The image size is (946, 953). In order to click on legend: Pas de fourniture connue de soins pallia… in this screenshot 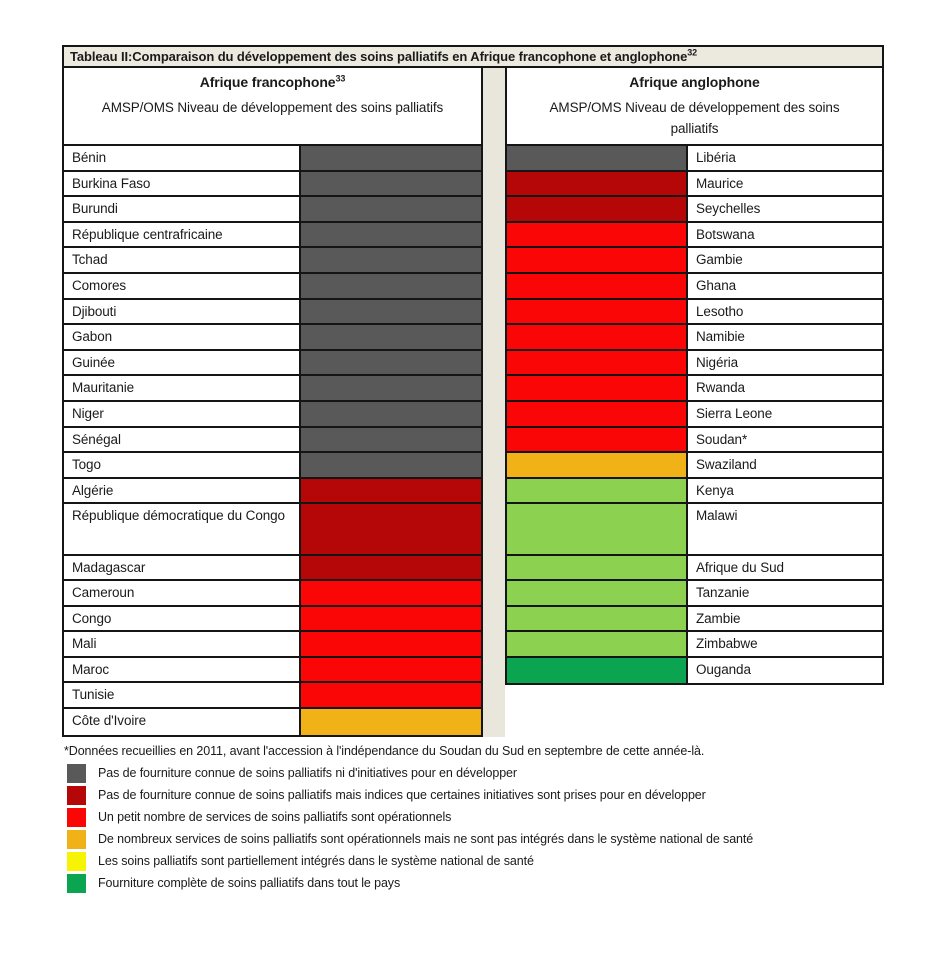, I will do `click(473, 829)`.